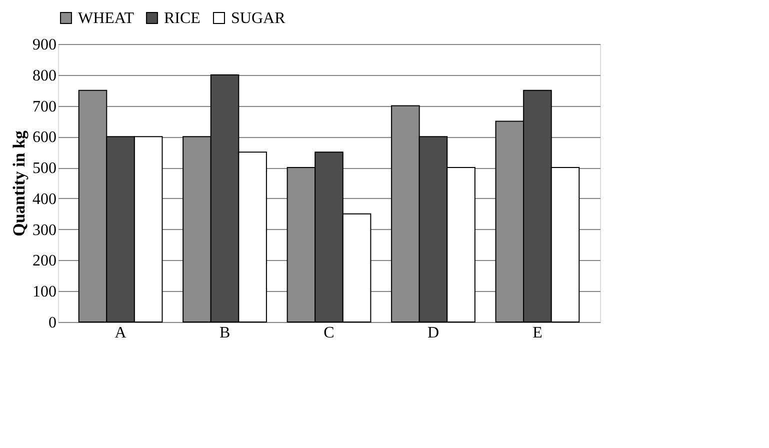  I want to click on x-tick-label: C, so click(329, 333).